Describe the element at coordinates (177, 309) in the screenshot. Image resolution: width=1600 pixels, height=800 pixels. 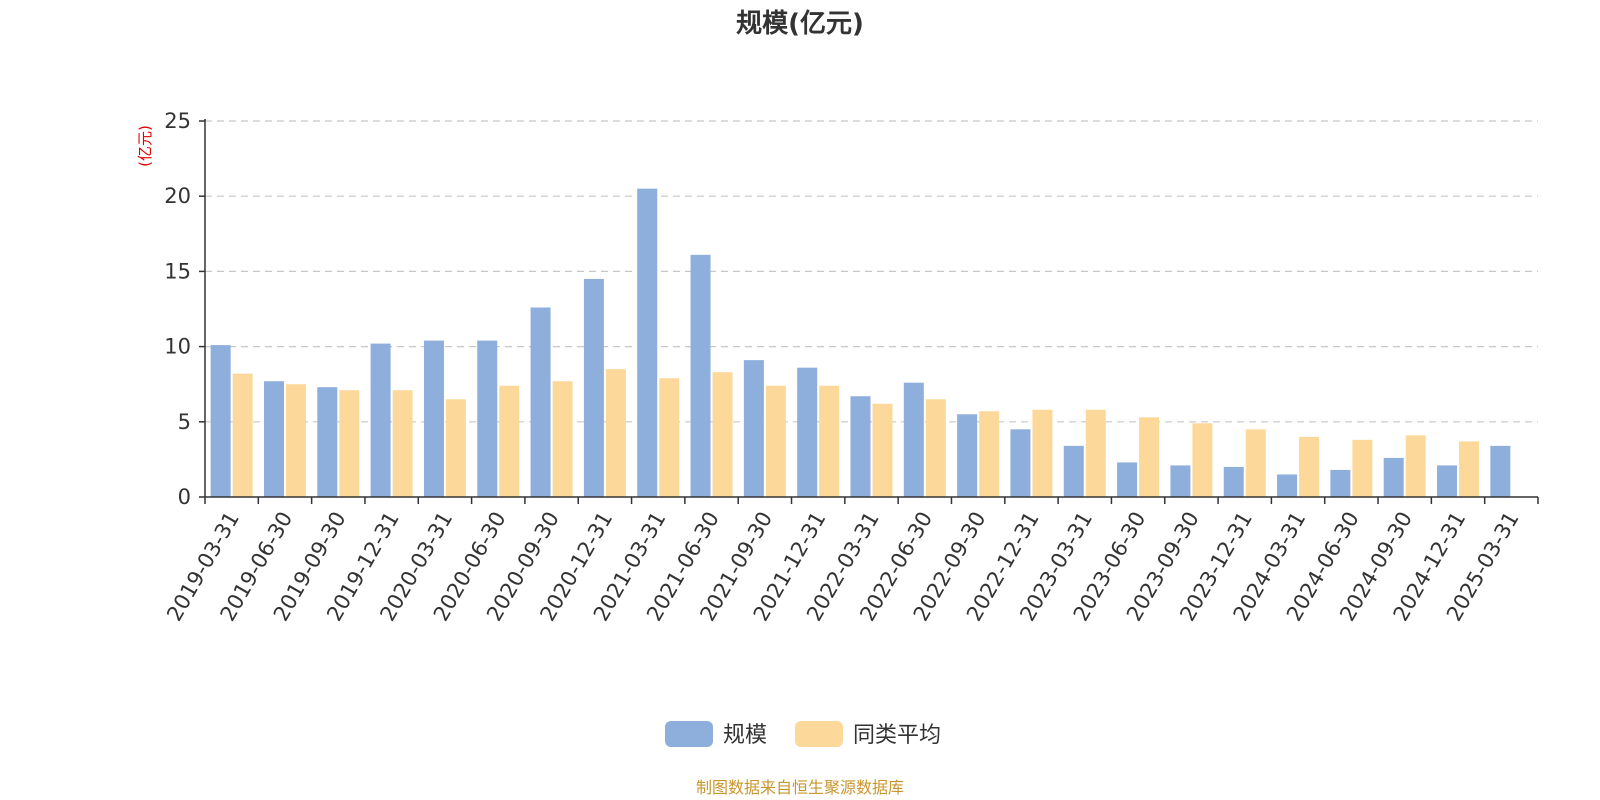
I see `y-tick-labels: 0 5 10 15 20 25` at that location.